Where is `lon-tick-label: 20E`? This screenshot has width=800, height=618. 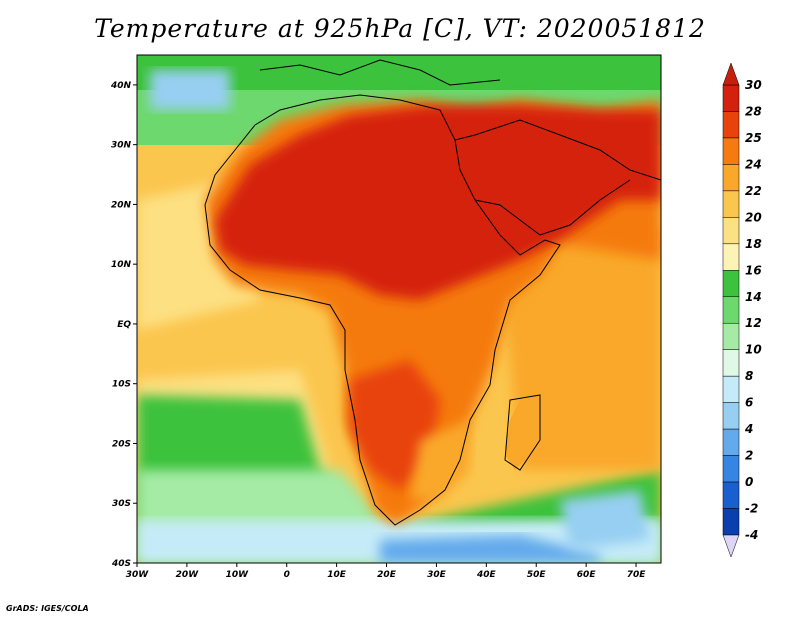 lon-tick-label: 20E is located at coordinates (387, 575).